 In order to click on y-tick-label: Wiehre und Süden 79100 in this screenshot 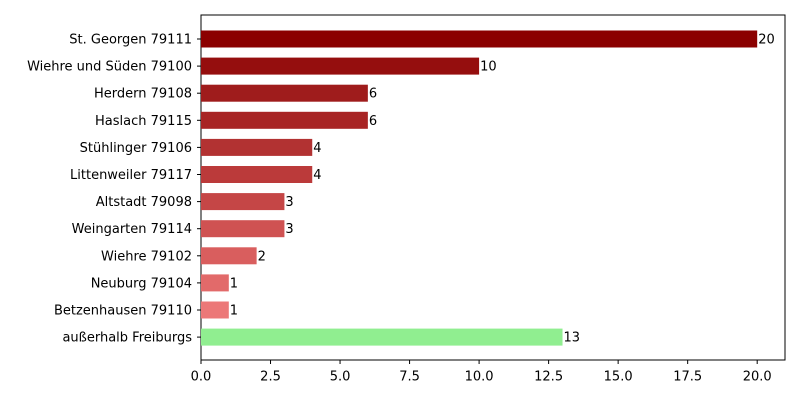, I will do `click(109, 67)`.